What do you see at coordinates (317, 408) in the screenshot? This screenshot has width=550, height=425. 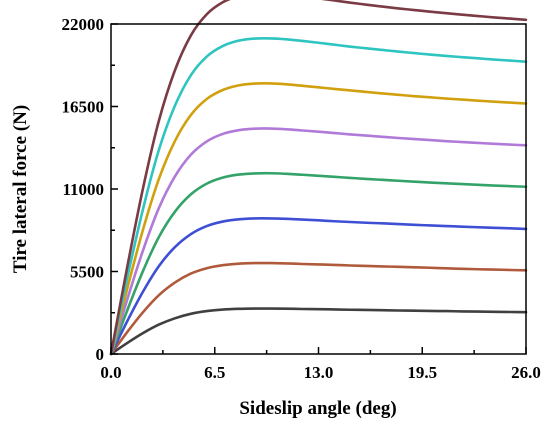 I see `x-axis-title: Sideslip angle (deg)` at bounding box center [317, 408].